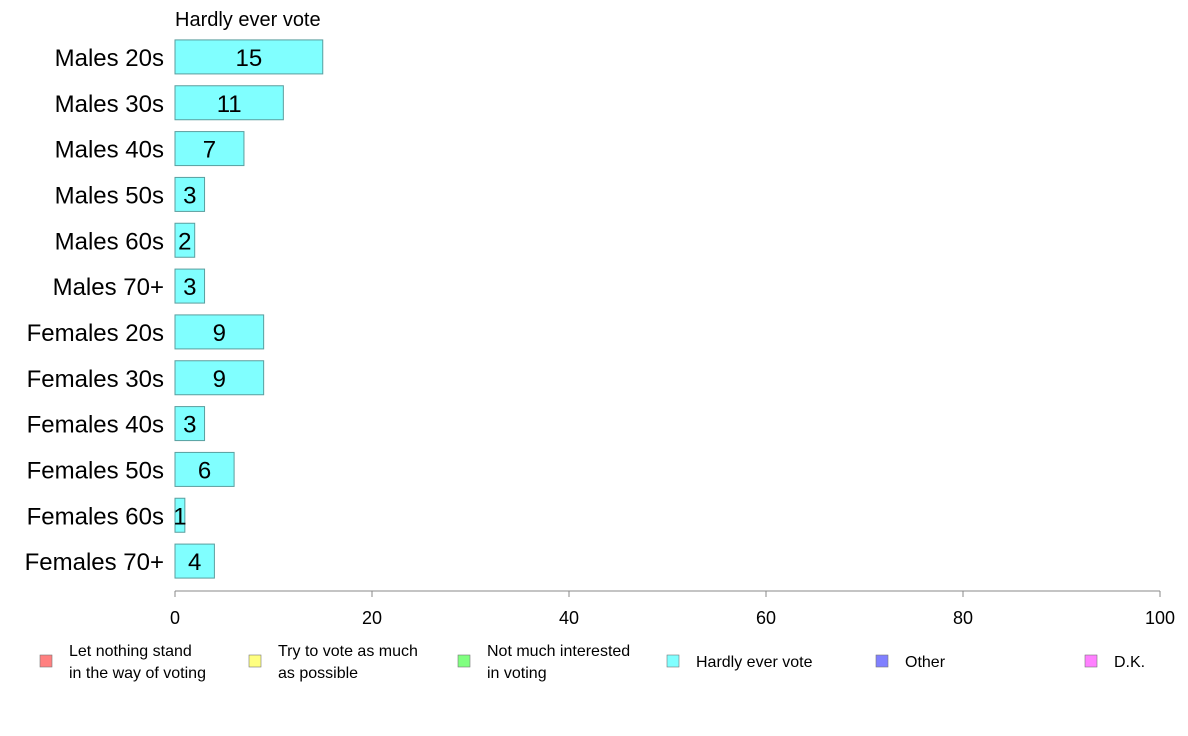 This screenshot has width=1188, height=736. I want to click on value-label: 6, so click(204, 470).